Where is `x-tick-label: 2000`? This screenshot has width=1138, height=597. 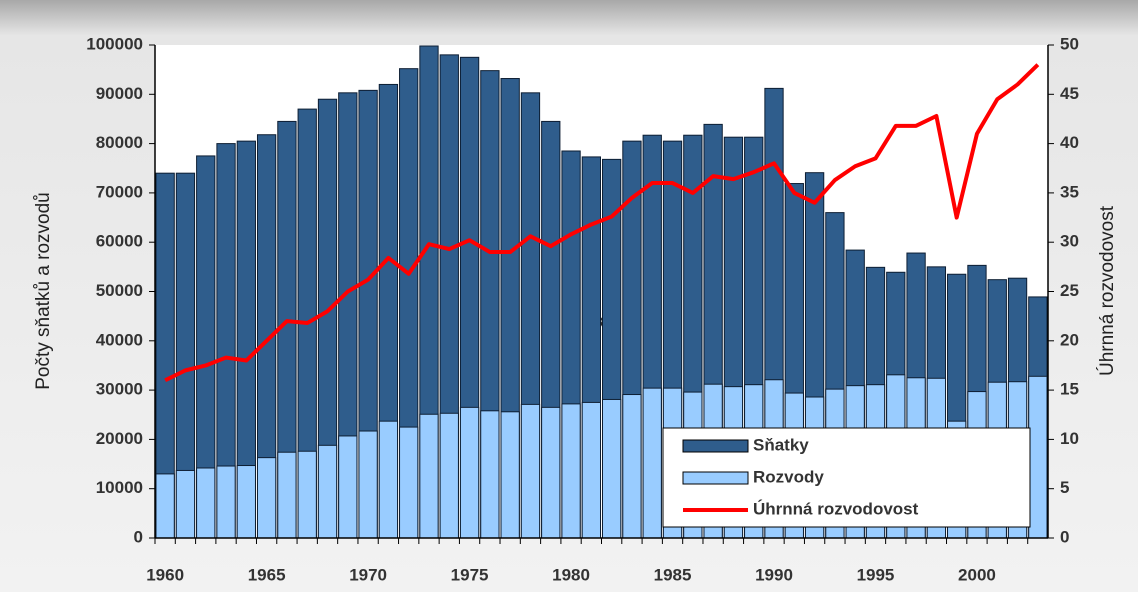
x-tick-label: 2000 is located at coordinates (977, 574).